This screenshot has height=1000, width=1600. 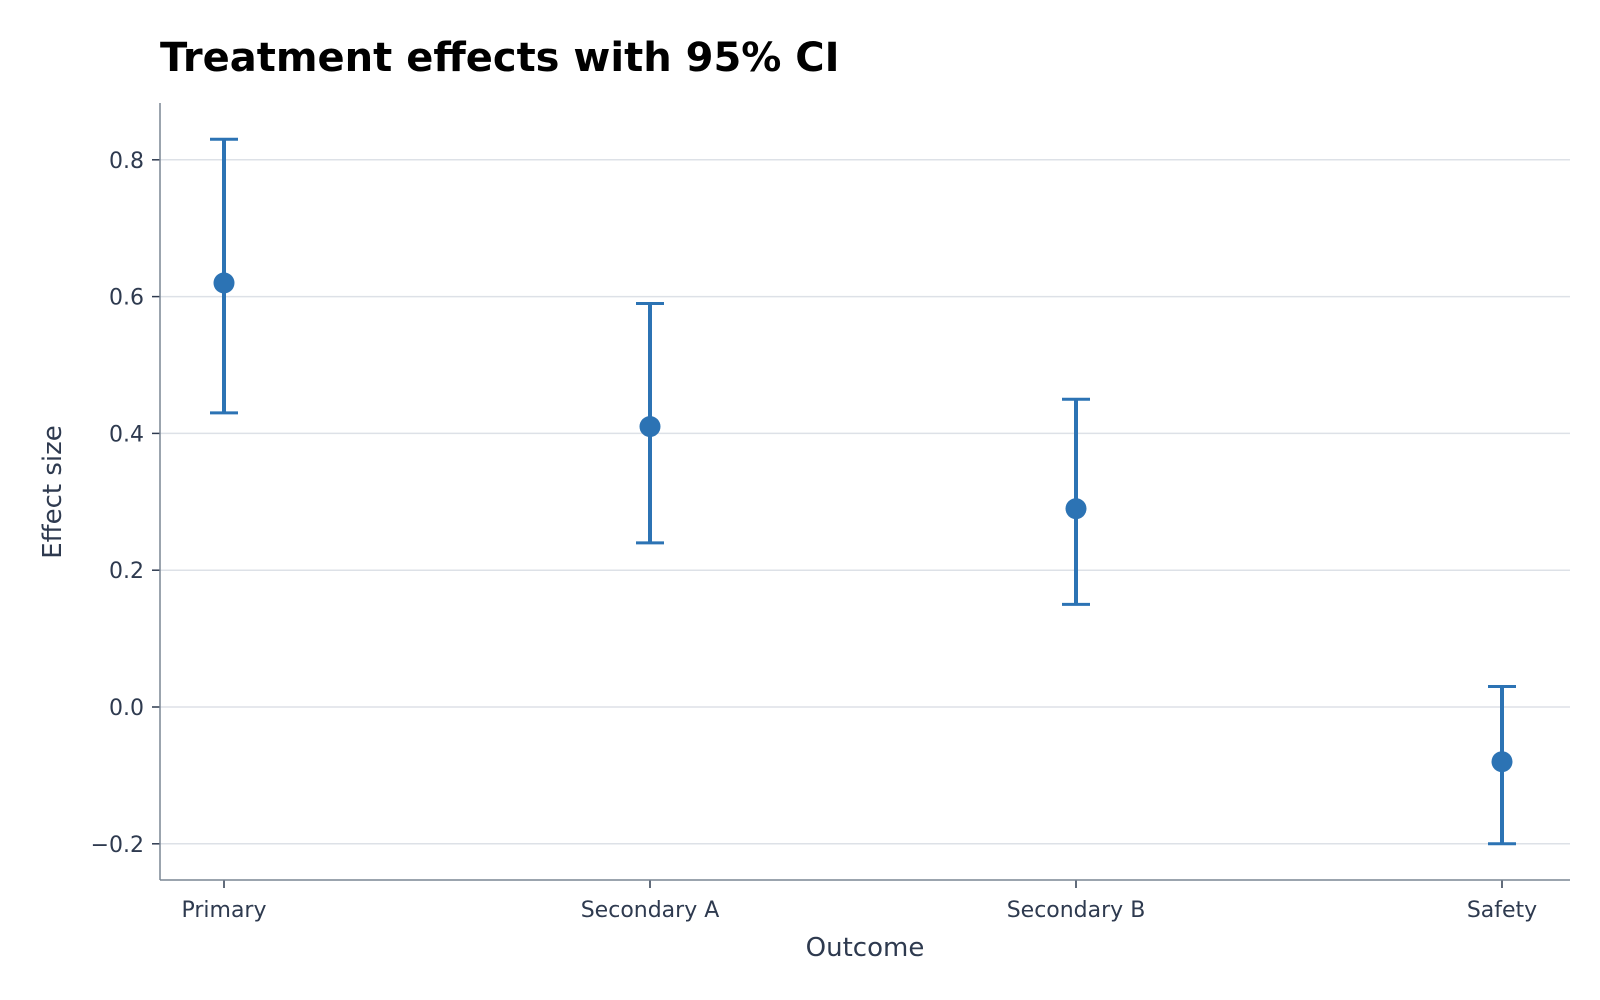 I want to click on y-tick-label: 0.0, so click(x=126, y=708).